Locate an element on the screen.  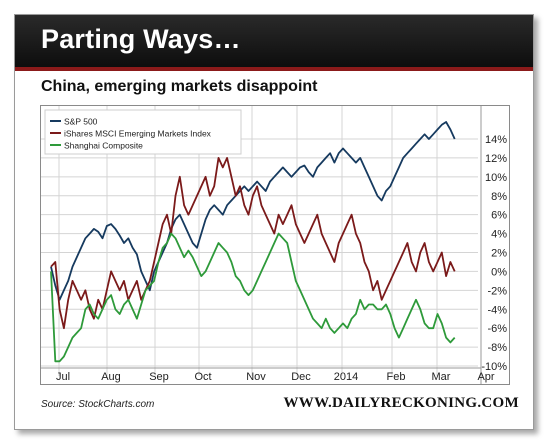
x-tick-label: Oct is located at coordinates (202, 377).